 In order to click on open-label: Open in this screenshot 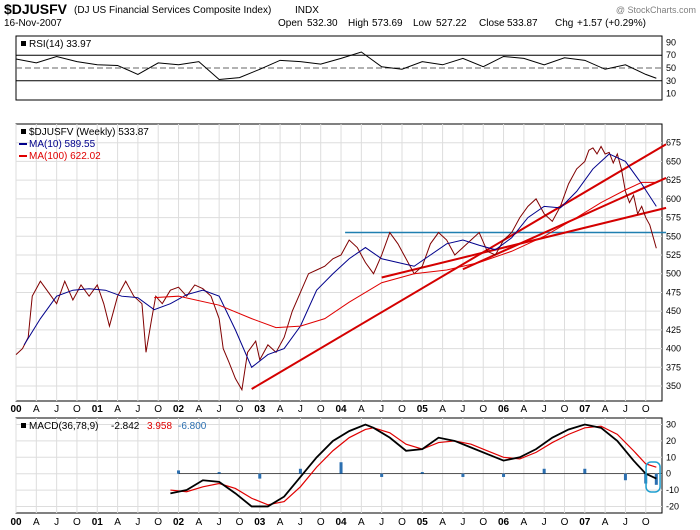, I will do `click(290, 23)`.